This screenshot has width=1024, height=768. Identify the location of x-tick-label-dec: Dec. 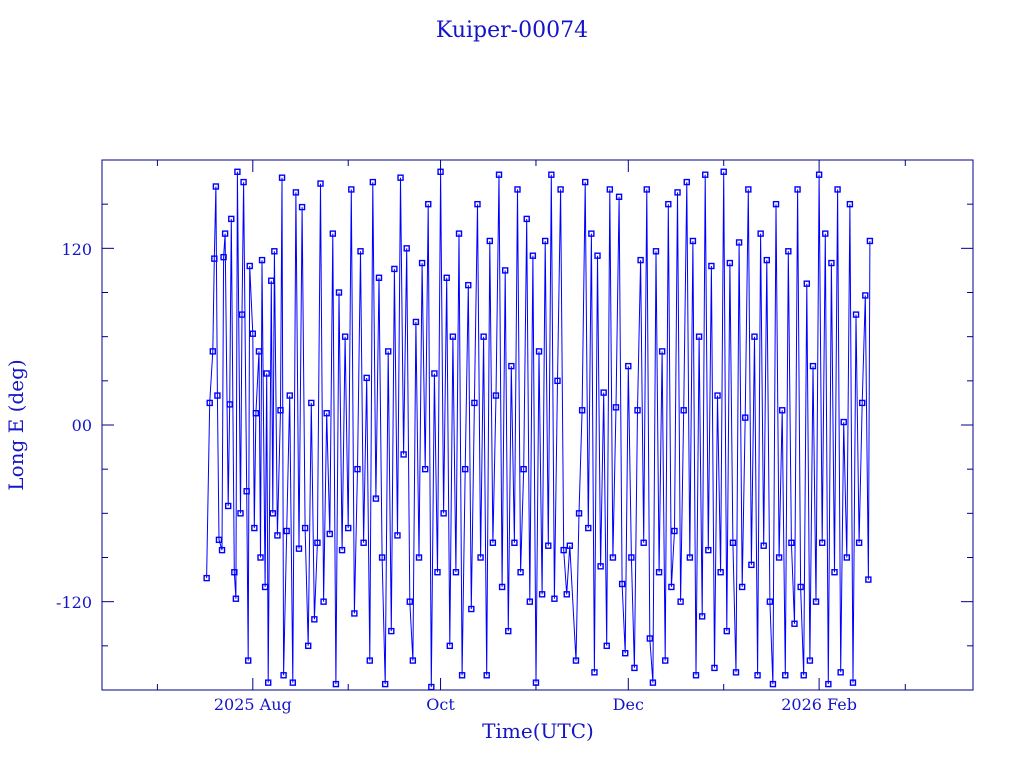
(628, 704).